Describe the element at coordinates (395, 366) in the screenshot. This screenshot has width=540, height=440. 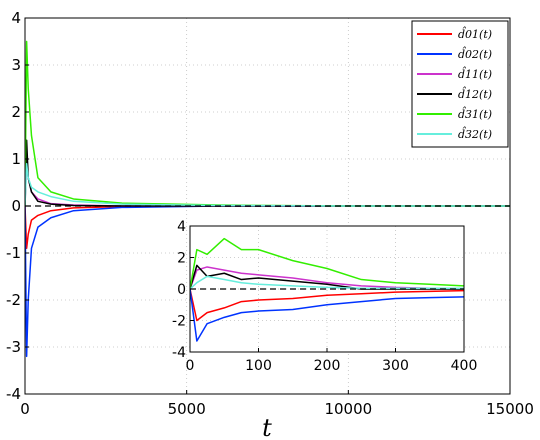
I see `x-tick-label: 300` at that location.